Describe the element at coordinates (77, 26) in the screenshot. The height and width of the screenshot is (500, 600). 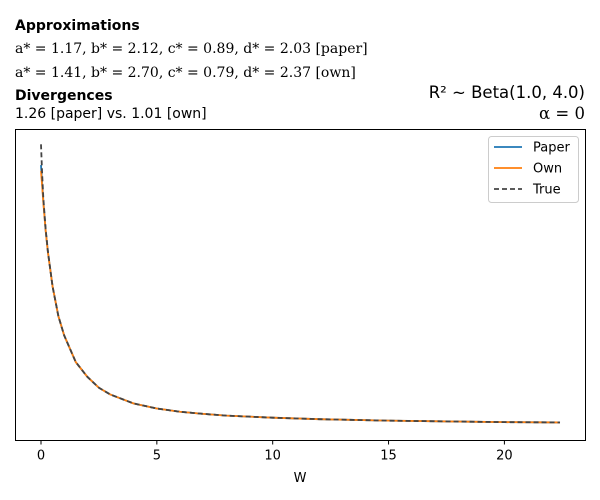
I see `approximations-heading: Approximations` at that location.